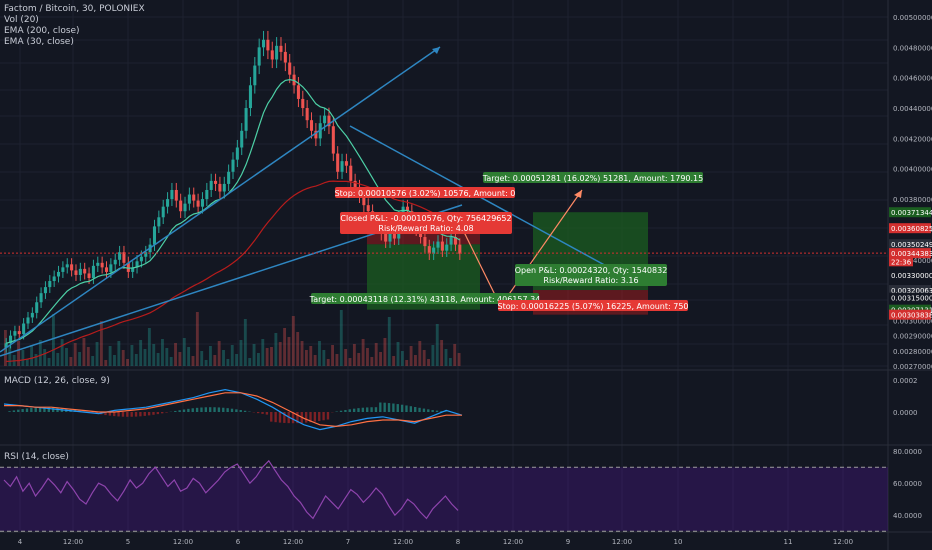 The width and height of the screenshot is (932, 550). I want to click on time-tick-13: 11, so click(788, 542).